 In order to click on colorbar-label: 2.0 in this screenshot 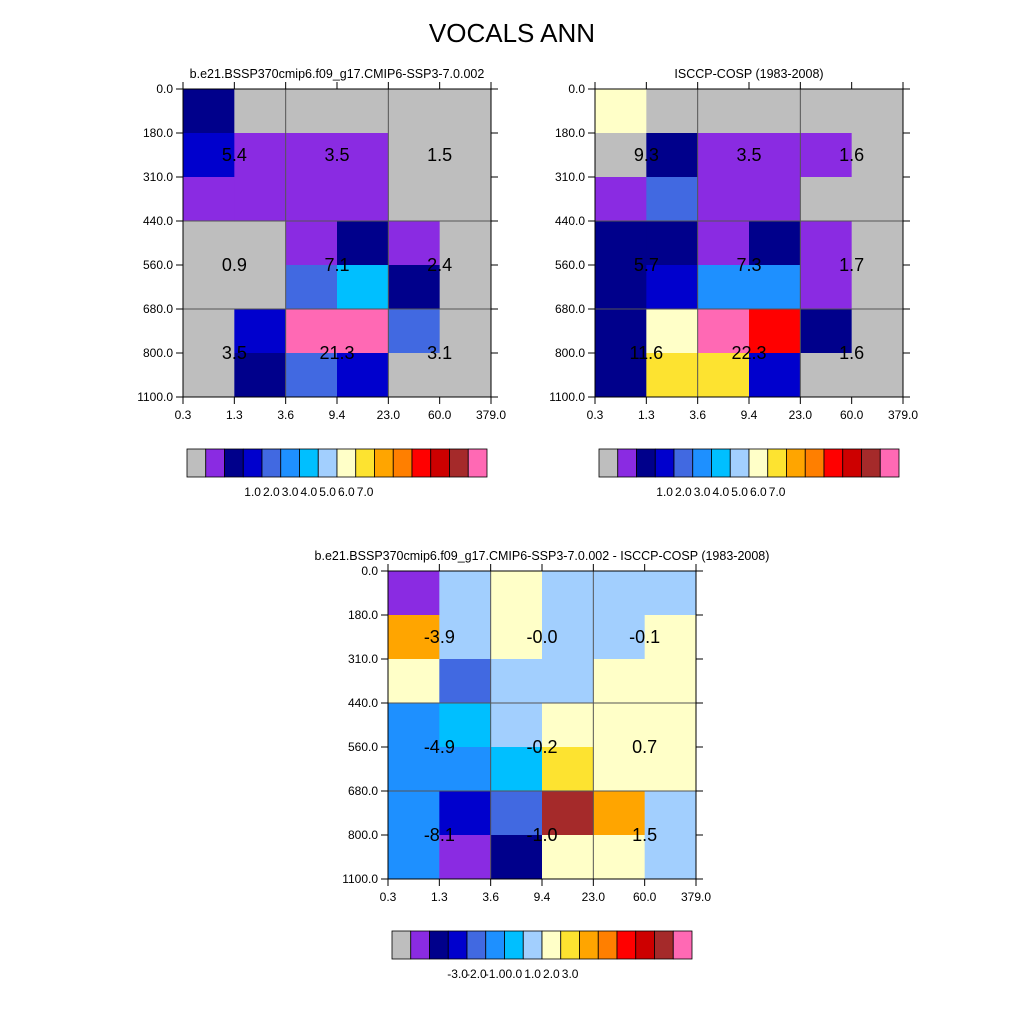, I will do `click(551, 974)`.